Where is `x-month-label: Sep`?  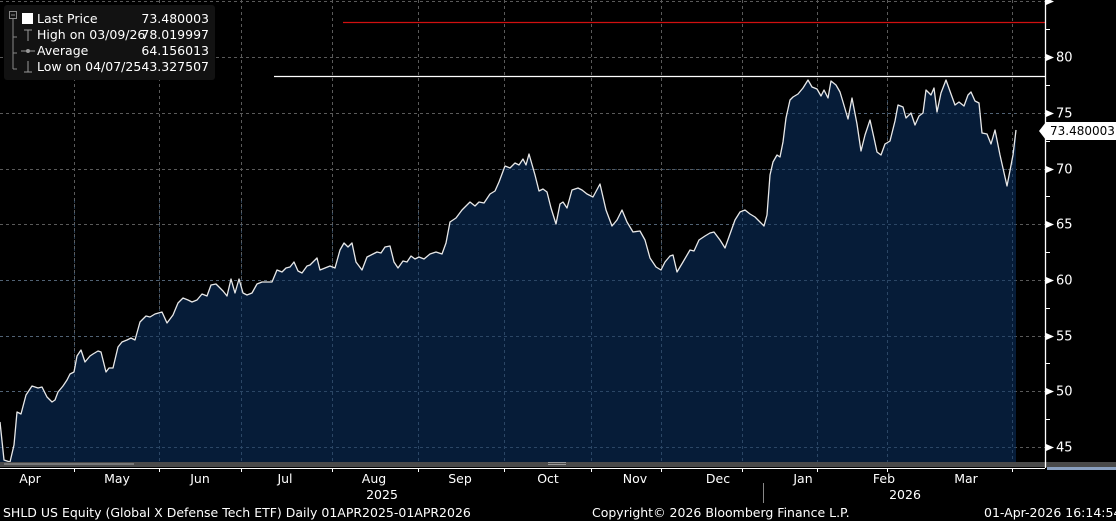
x-month-label: Sep is located at coordinates (460, 478).